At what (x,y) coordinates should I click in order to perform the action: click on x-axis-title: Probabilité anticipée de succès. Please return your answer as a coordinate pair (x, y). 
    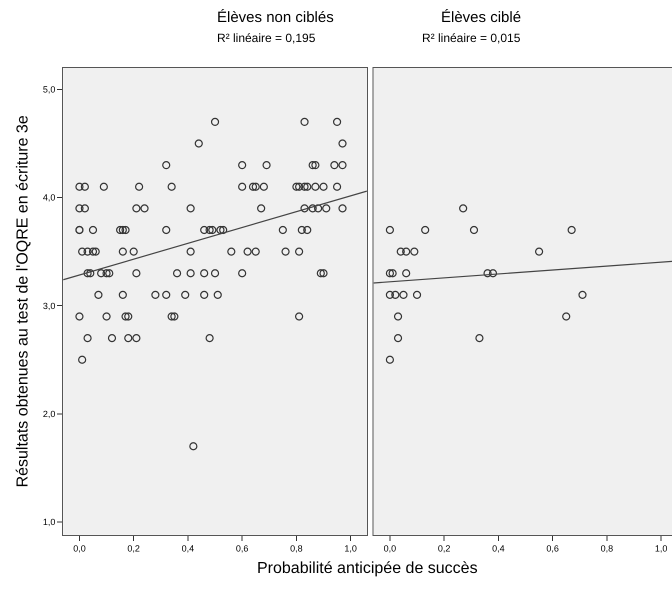
    Looking at the image, I should click on (367, 568).